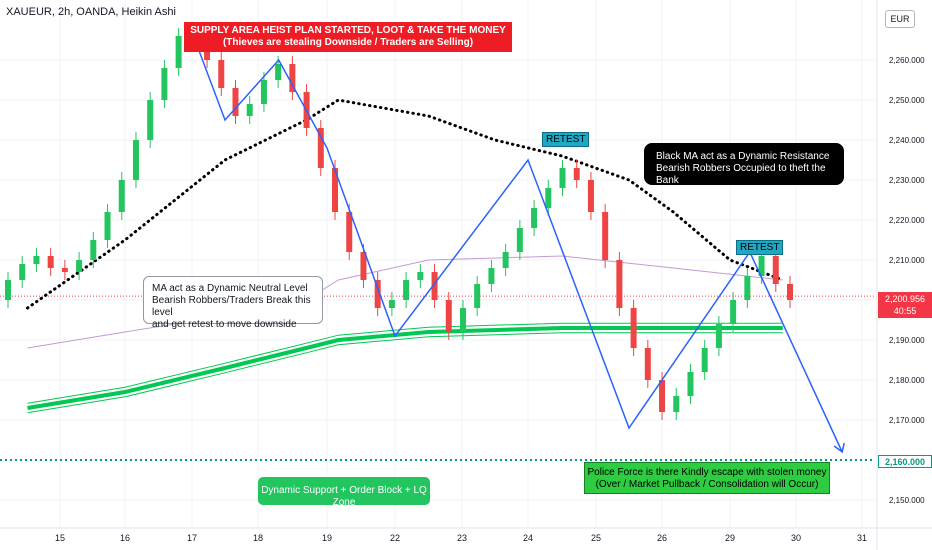 The image size is (932, 550). I want to click on time-tick-label: 22, so click(395, 538).